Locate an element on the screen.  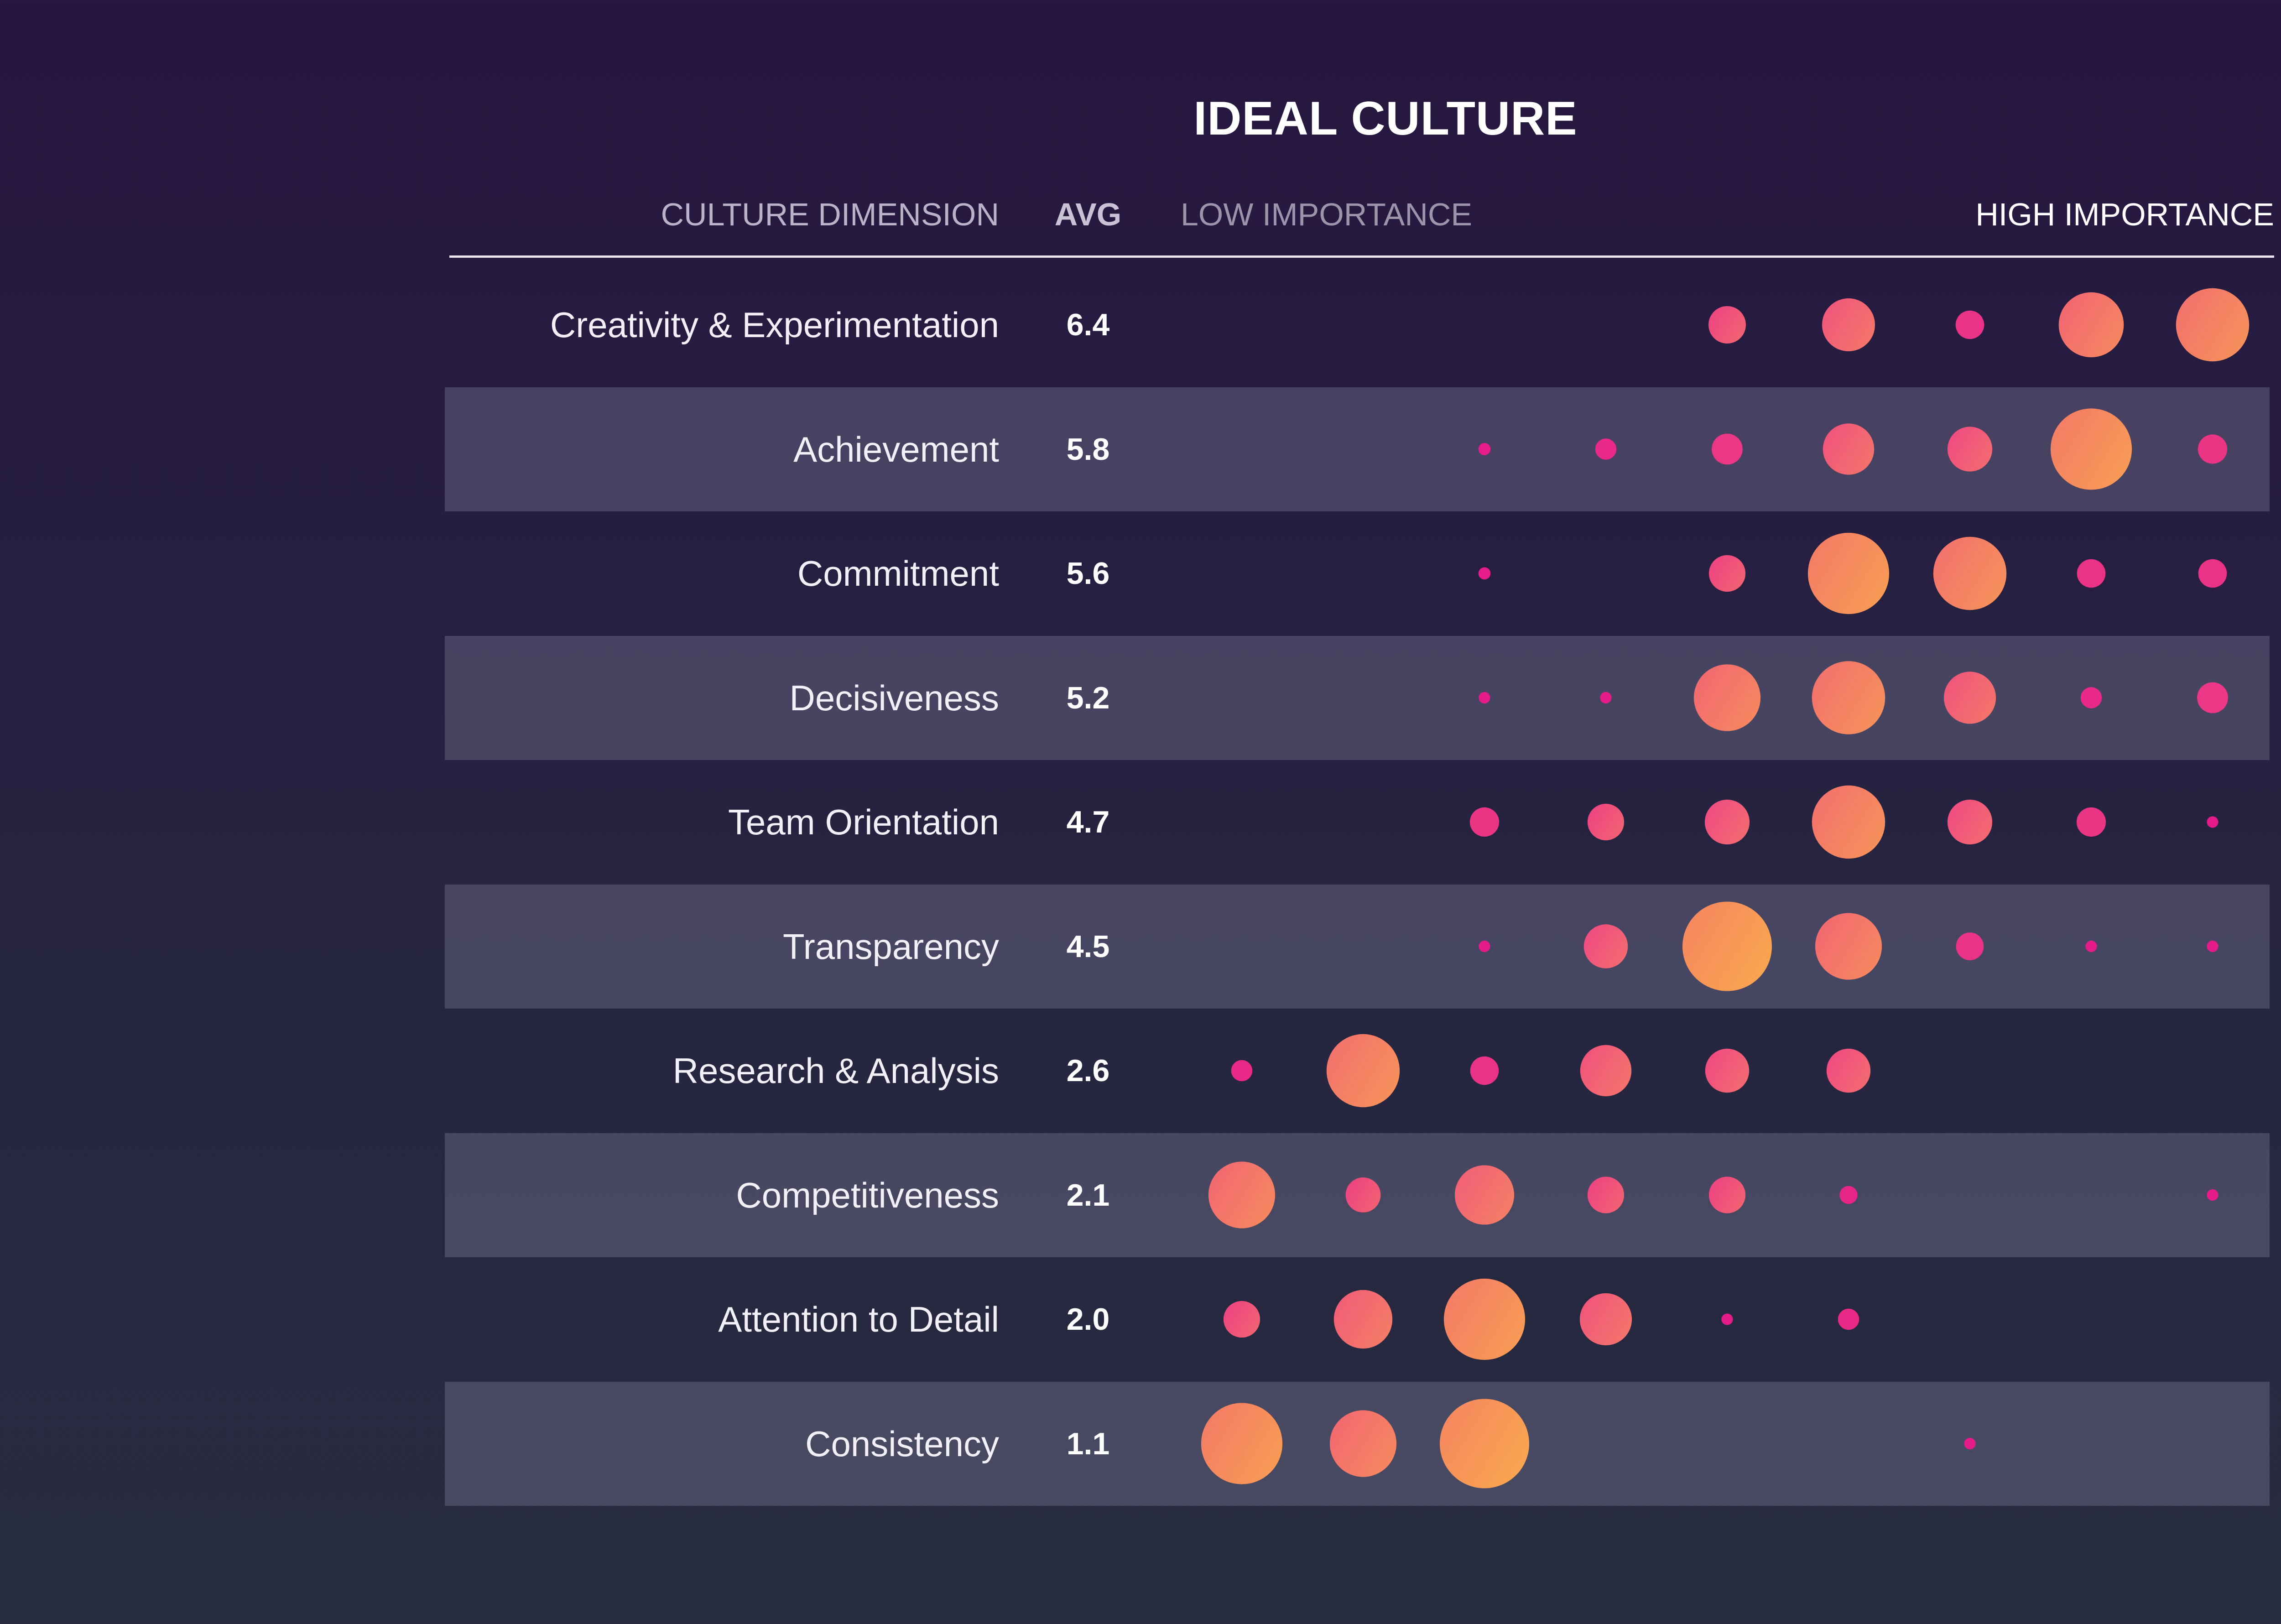
axis-label-low-importance: LOW IMPORTANCE is located at coordinates (1327, 214).